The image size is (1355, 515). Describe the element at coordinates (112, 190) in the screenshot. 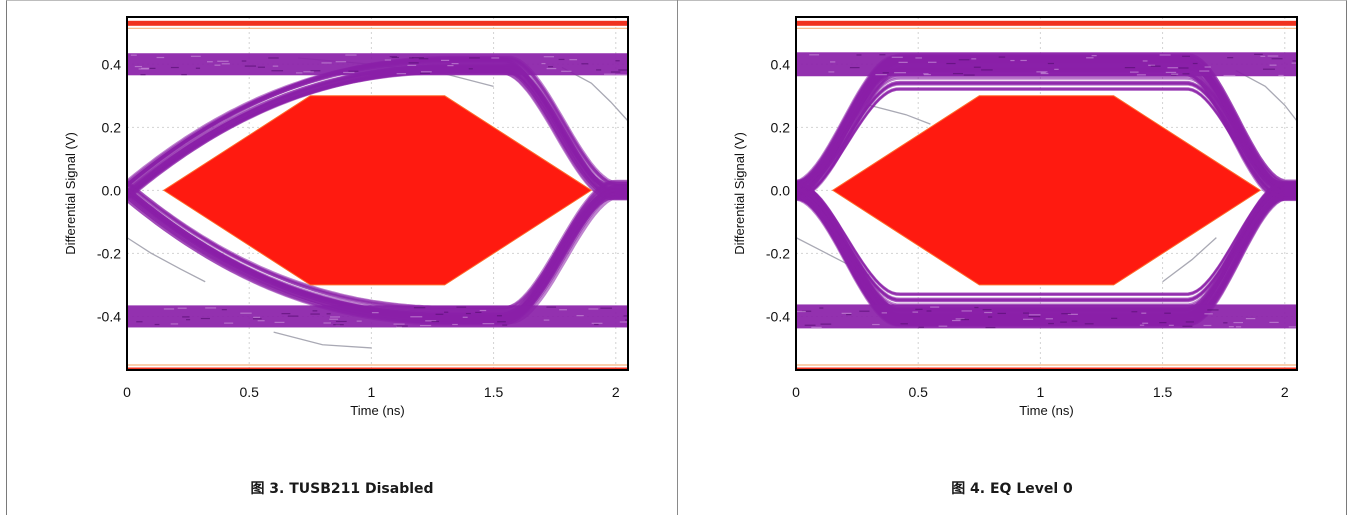

I see `y-tick-label: 0.0` at that location.